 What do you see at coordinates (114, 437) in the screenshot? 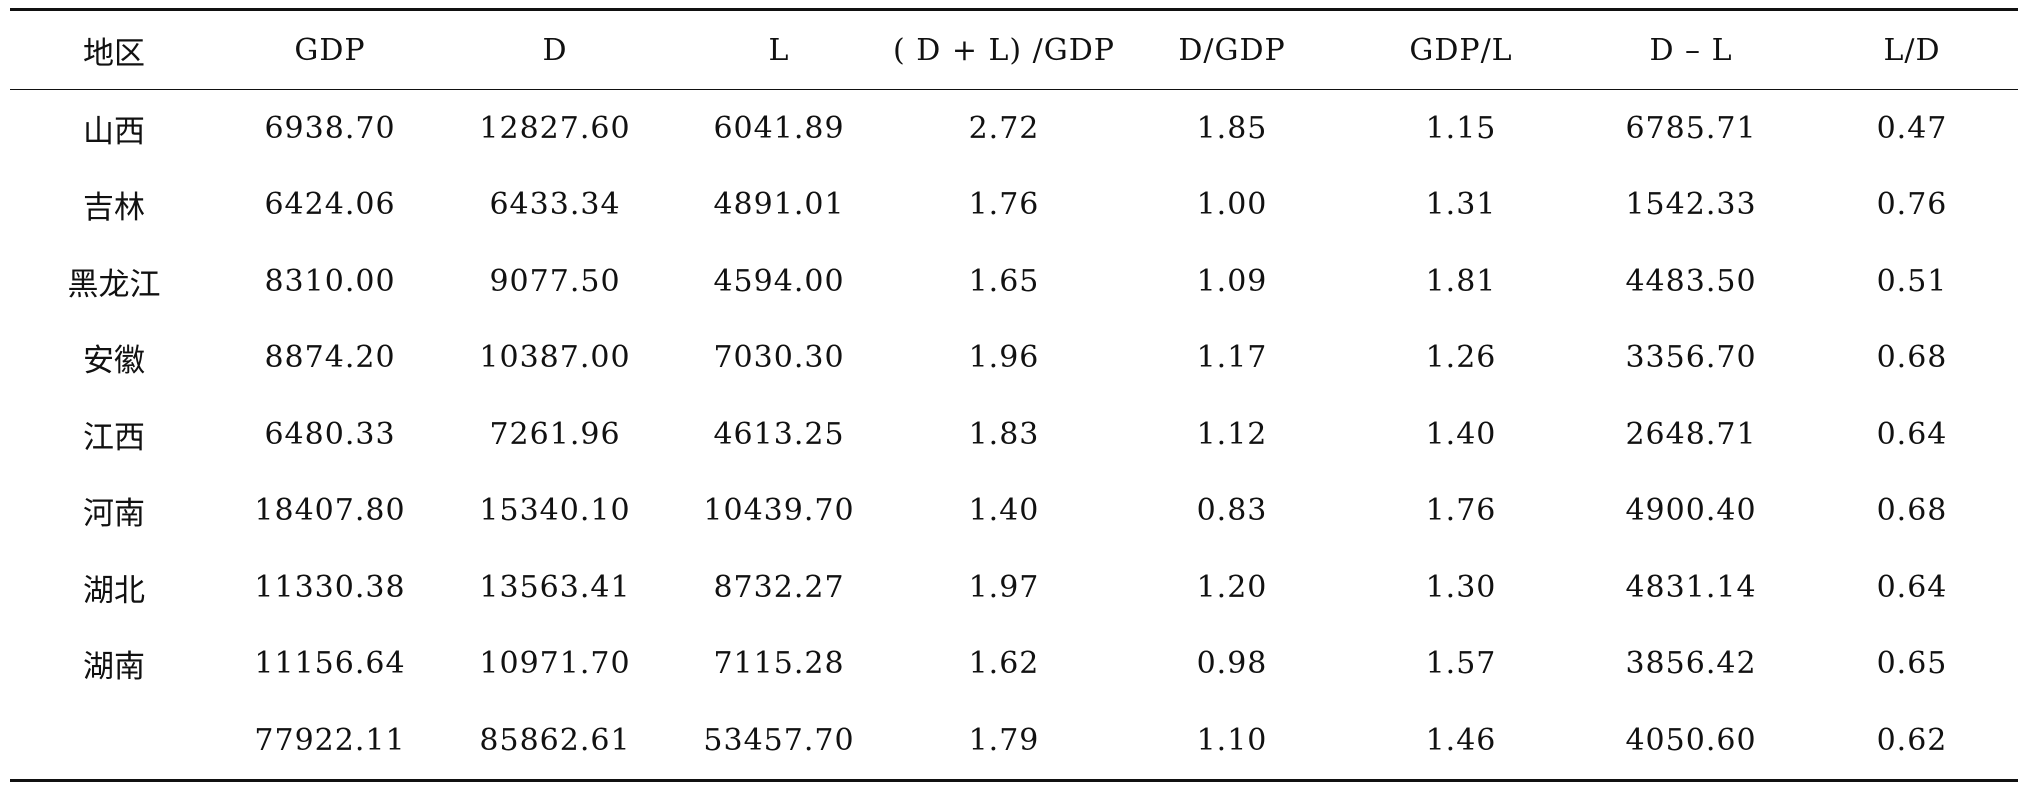
I see `cell-region: 江西` at bounding box center [114, 437].